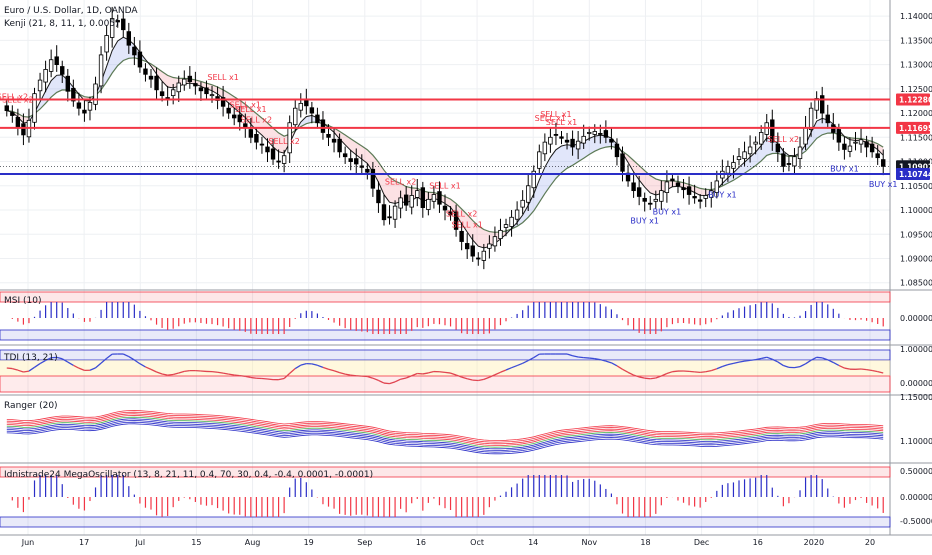 The height and width of the screenshot is (555, 932). Describe the element at coordinates (364, 542) in the screenshot. I see `time-tick-label: Sep` at that location.